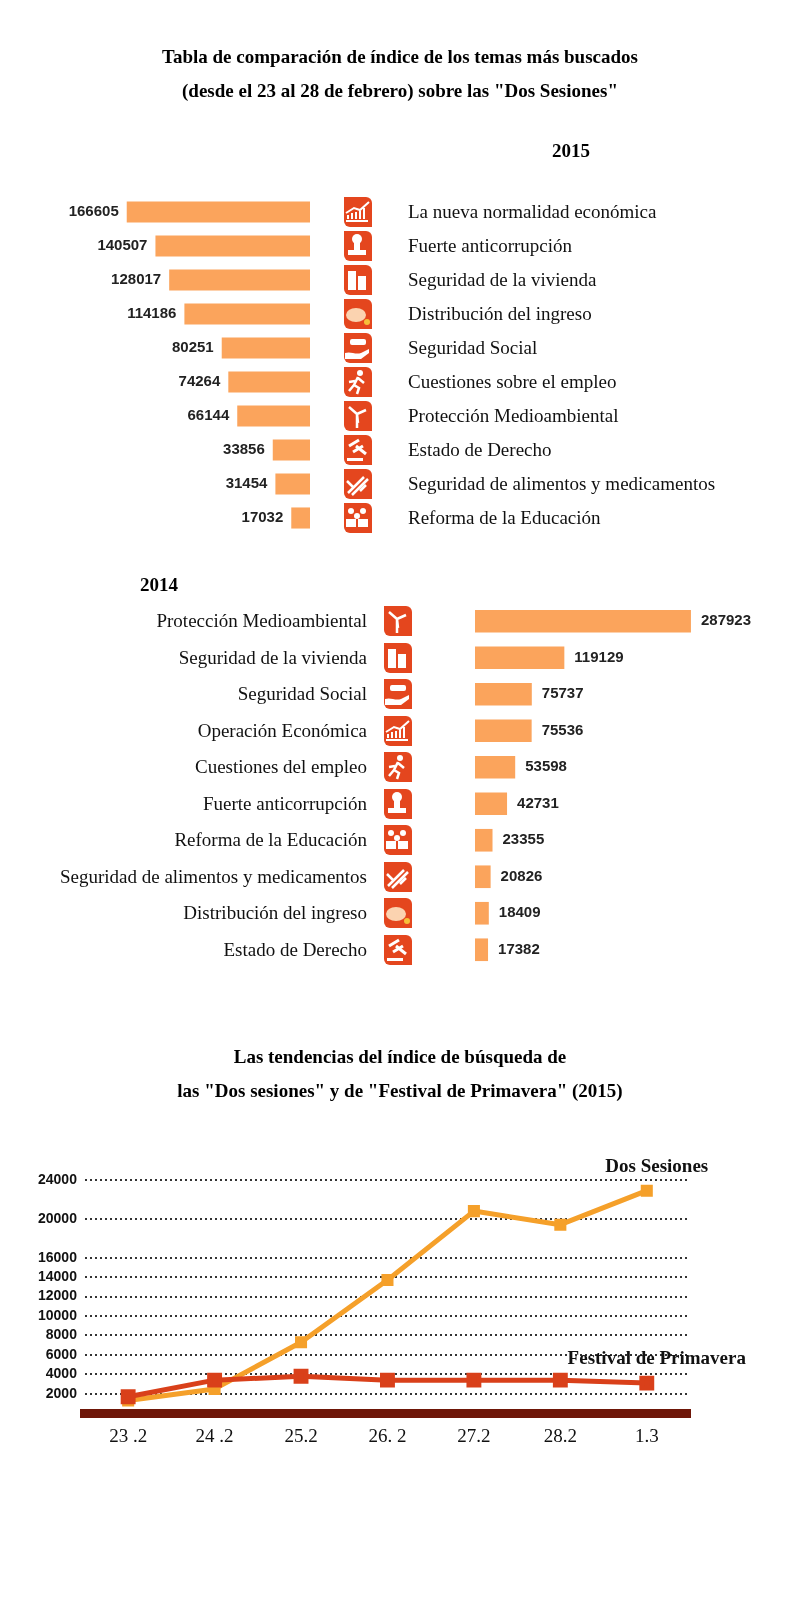 The image size is (800, 1600). I want to click on x-tick-label: 26. 2, so click(387, 1435).